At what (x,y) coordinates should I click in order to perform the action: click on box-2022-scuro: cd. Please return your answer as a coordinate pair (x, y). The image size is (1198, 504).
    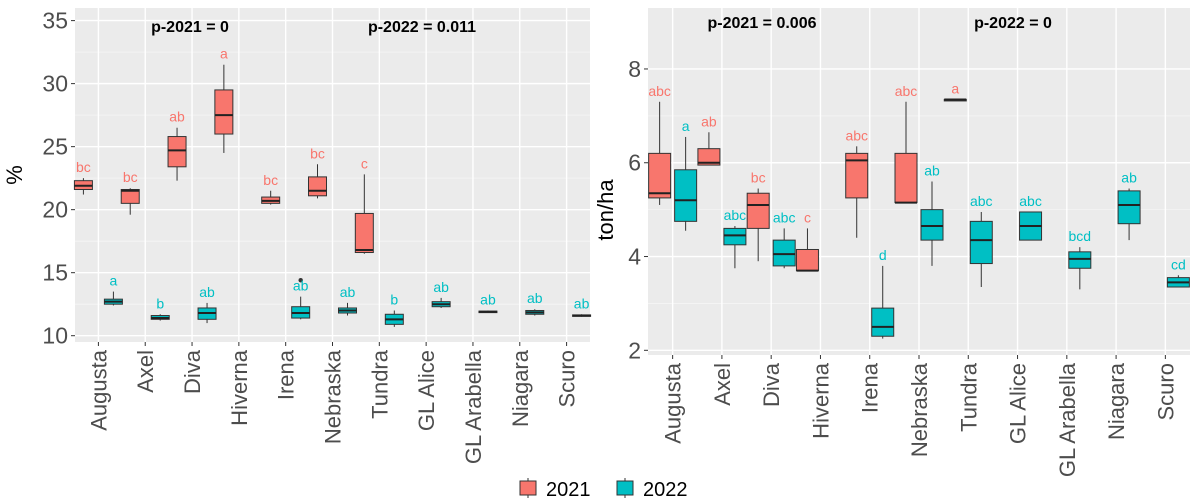
    Looking at the image, I should click on (1178, 272).